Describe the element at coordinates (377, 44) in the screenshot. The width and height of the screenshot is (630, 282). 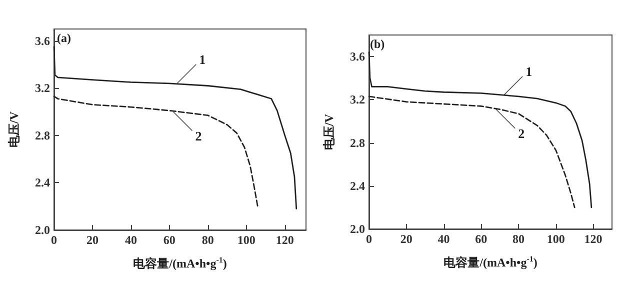
I see `annotation: (b)` at that location.